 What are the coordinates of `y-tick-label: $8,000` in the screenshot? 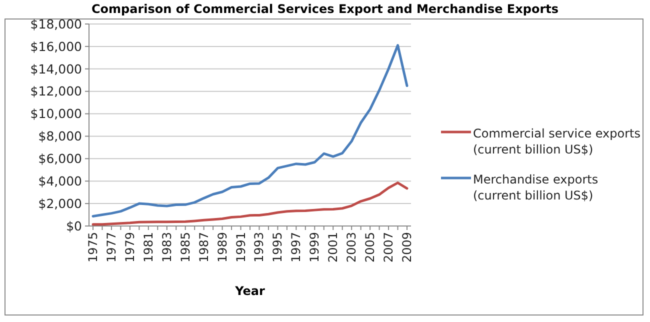 It's located at (60, 136).